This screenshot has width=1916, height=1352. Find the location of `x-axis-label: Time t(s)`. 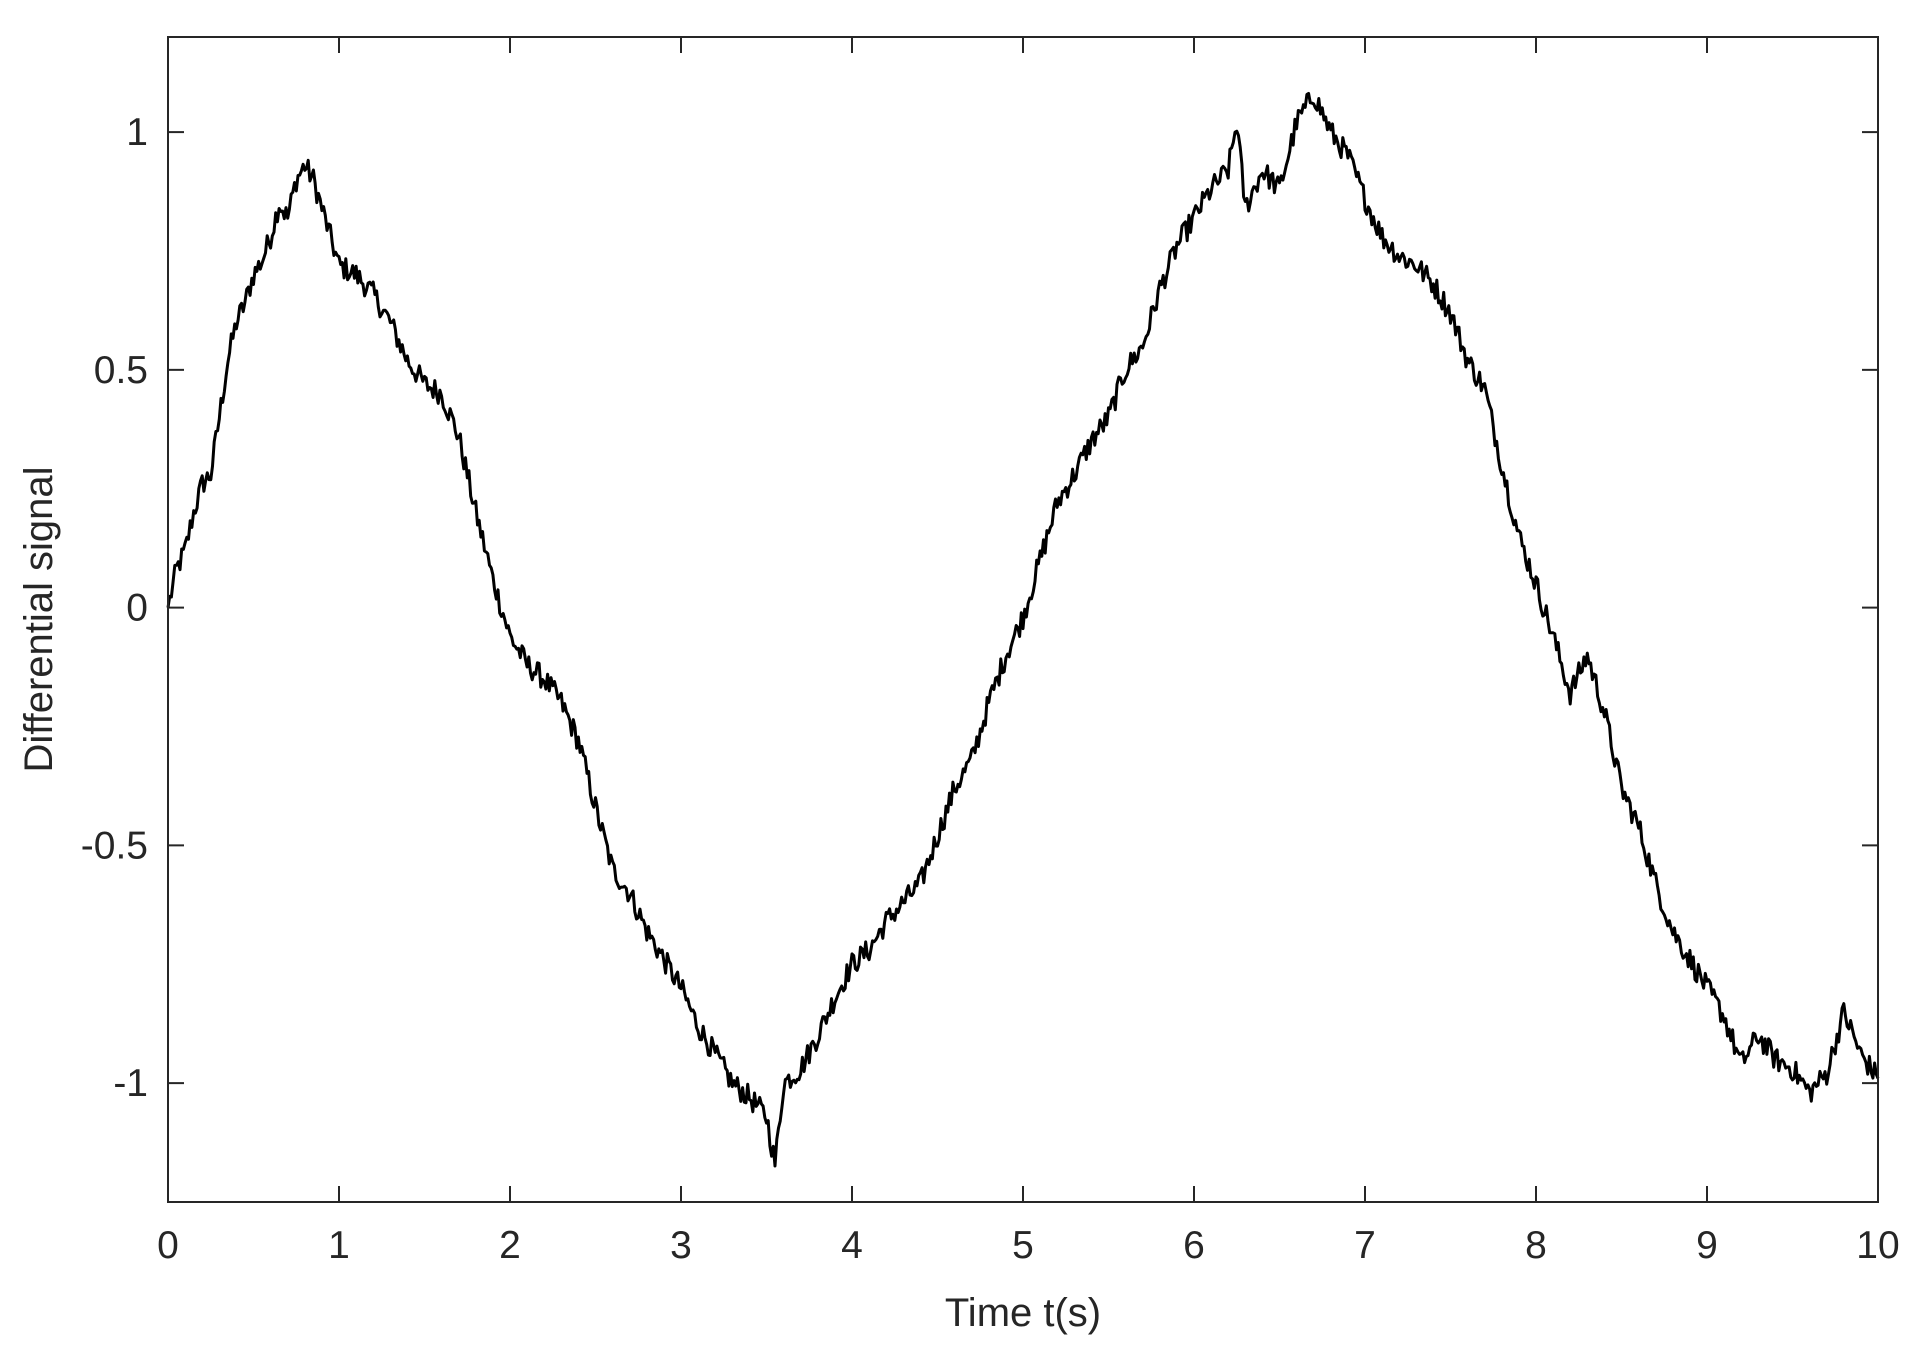

x-axis-label: Time t(s) is located at coordinates (1023, 1313).